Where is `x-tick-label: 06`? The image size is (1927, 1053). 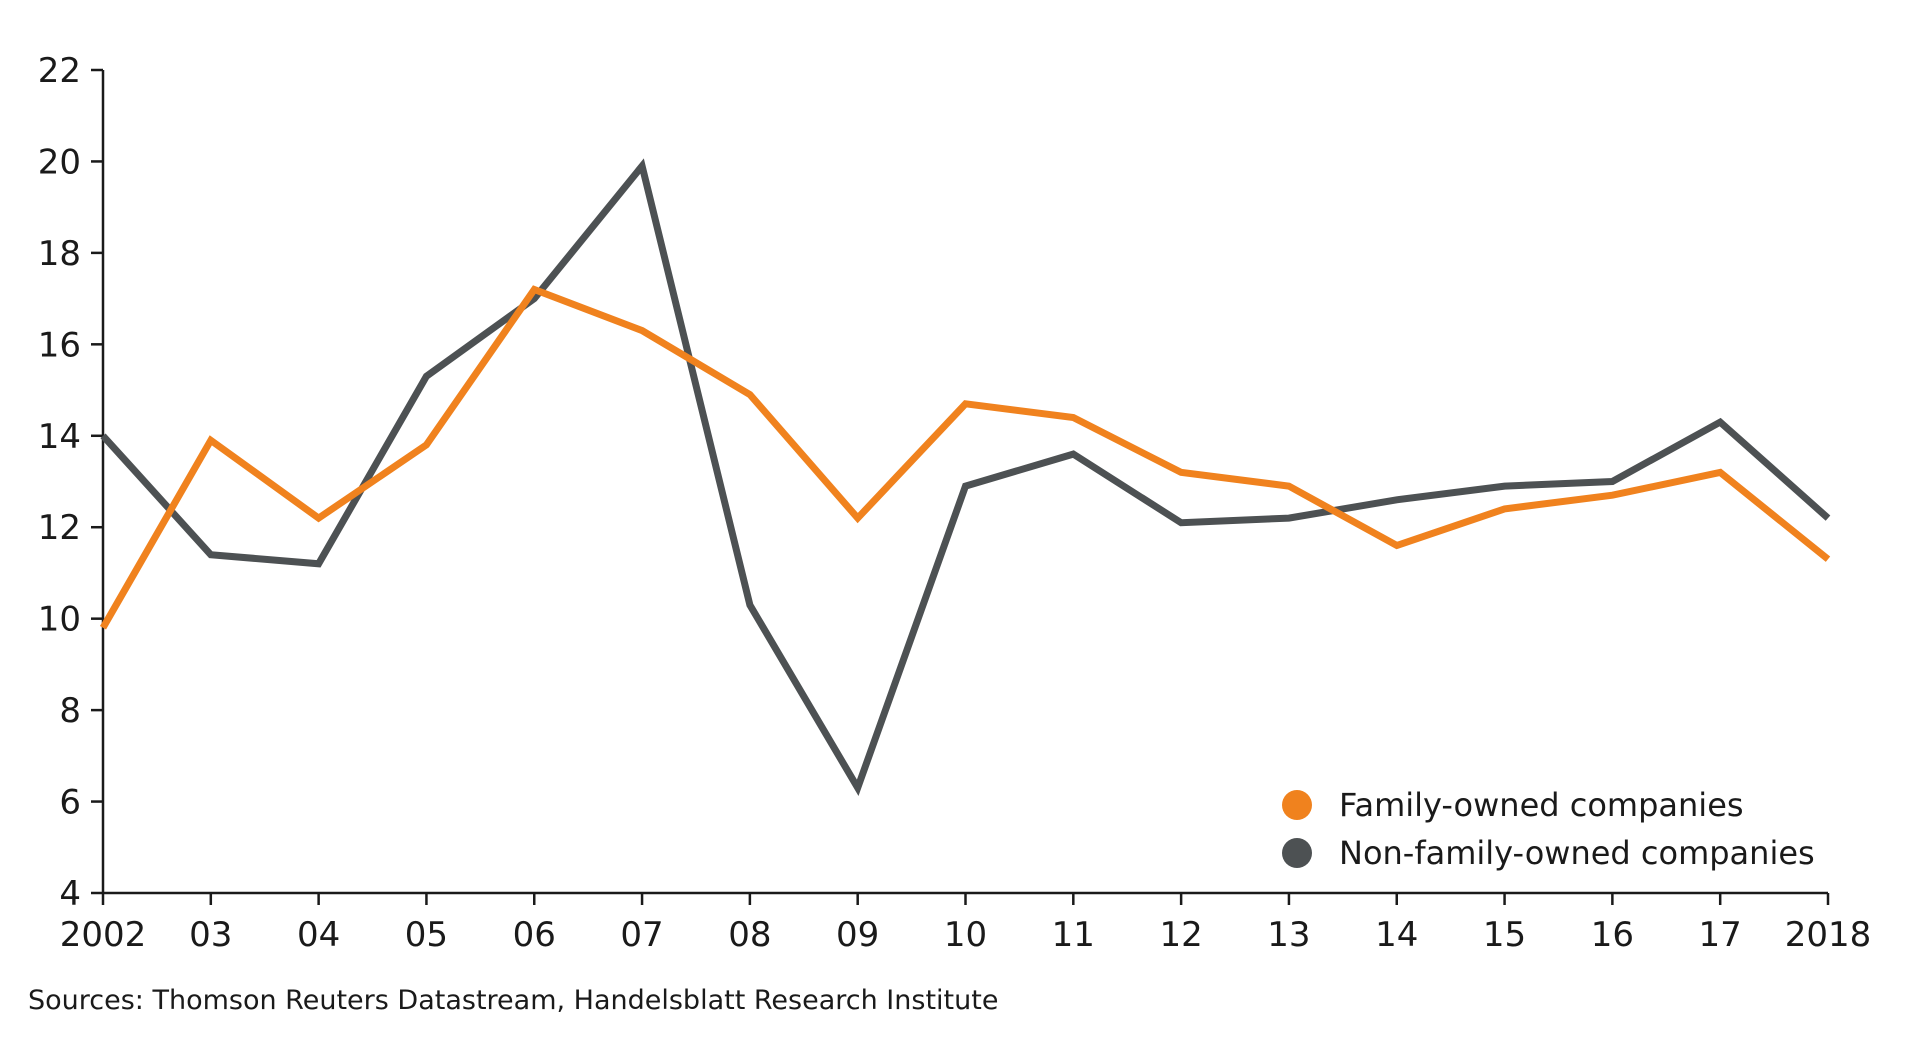
x-tick-label: 06 is located at coordinates (534, 935).